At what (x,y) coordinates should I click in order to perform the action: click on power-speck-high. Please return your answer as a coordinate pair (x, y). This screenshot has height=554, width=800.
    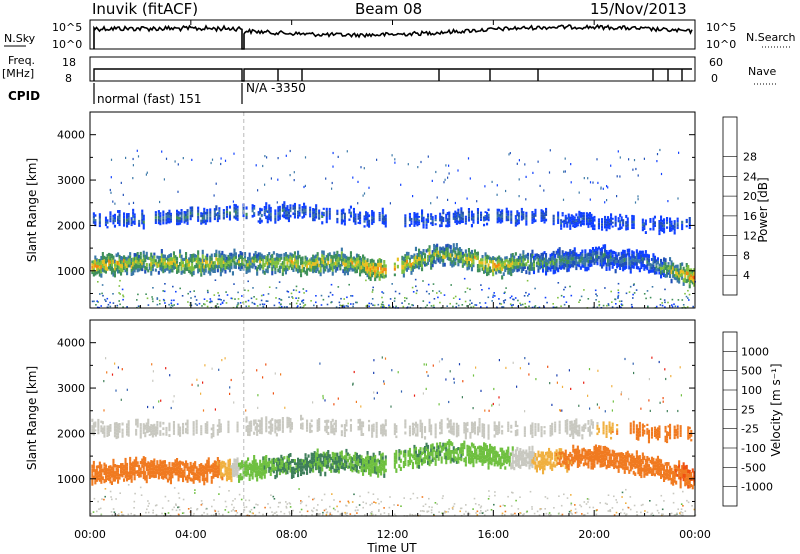
    Looking at the image, I should click on (564, 171).